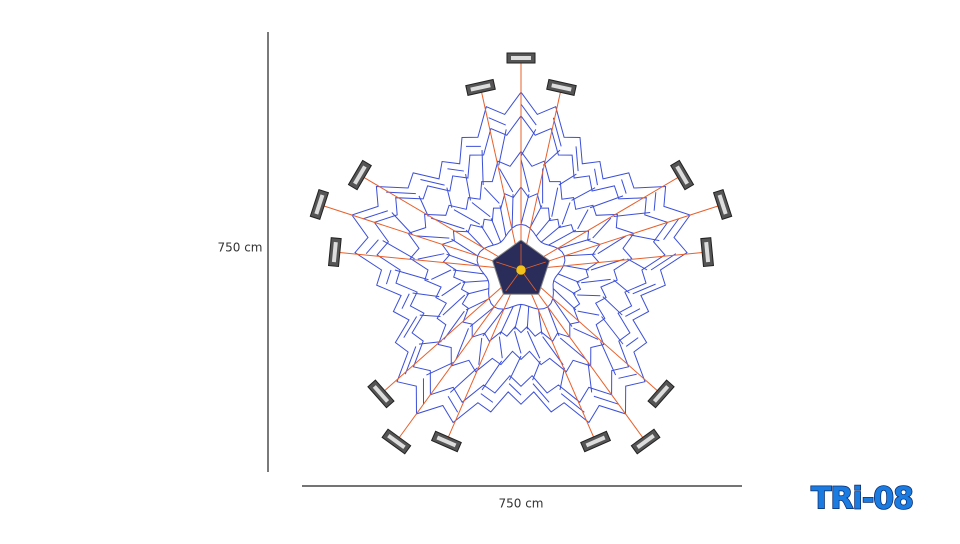  I want to click on anchor-slot, so click(521, 58).